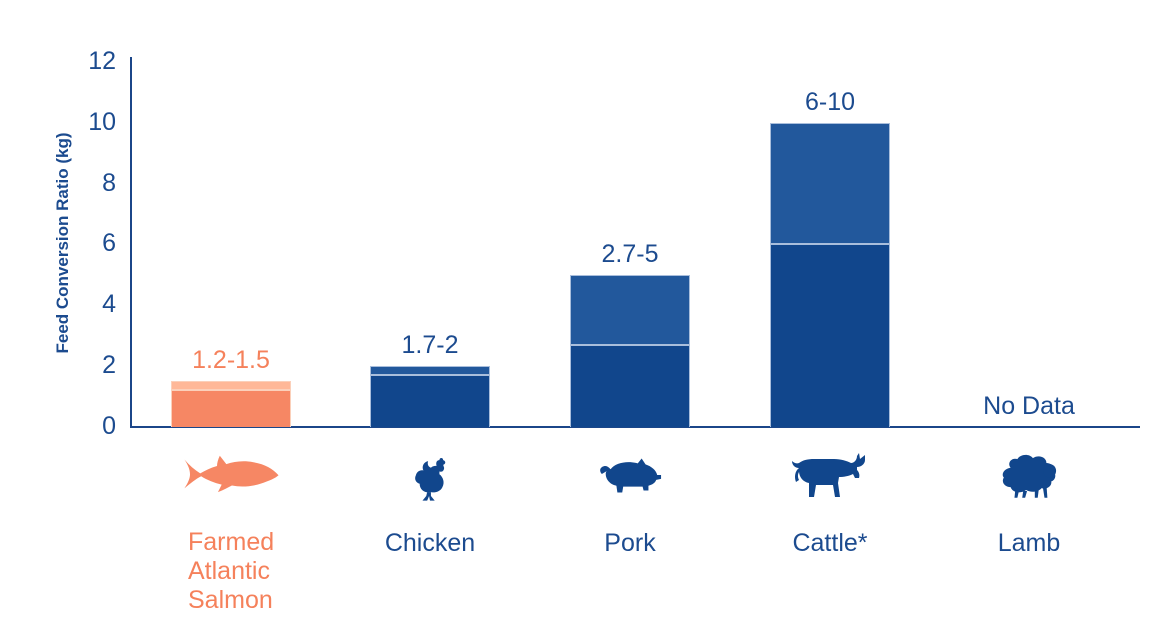 The height and width of the screenshot is (639, 1159). Describe the element at coordinates (1029, 406) in the screenshot. I see `no-data-label: No Data` at that location.